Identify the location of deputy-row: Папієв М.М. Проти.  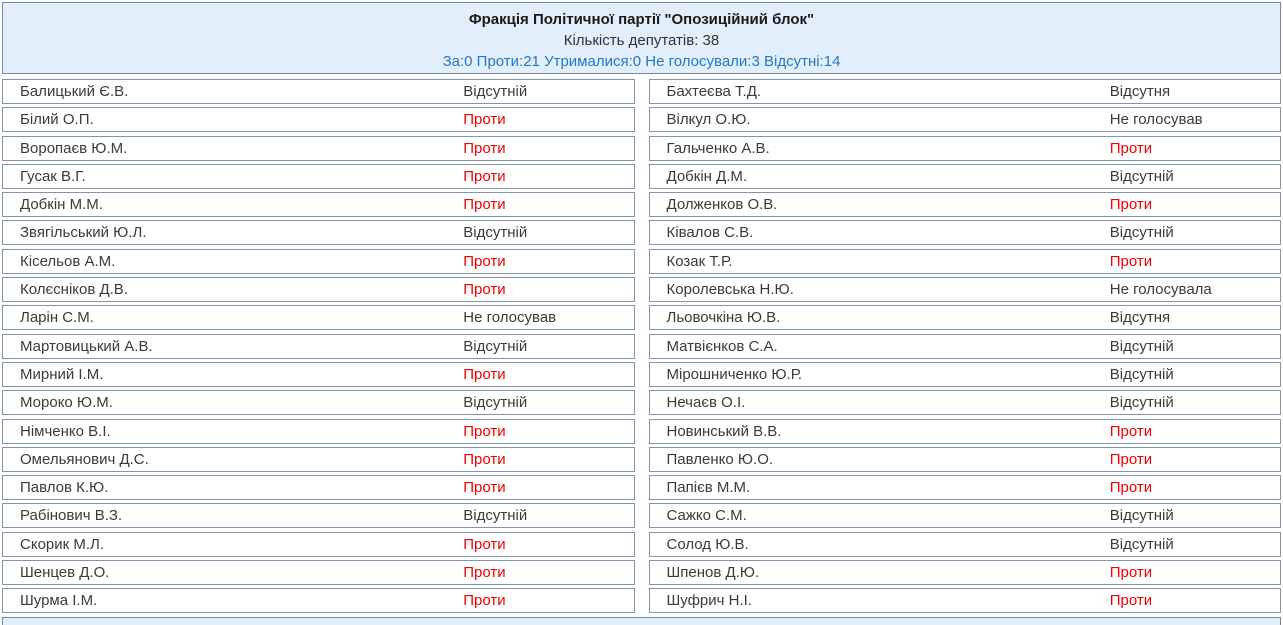
(964, 488).